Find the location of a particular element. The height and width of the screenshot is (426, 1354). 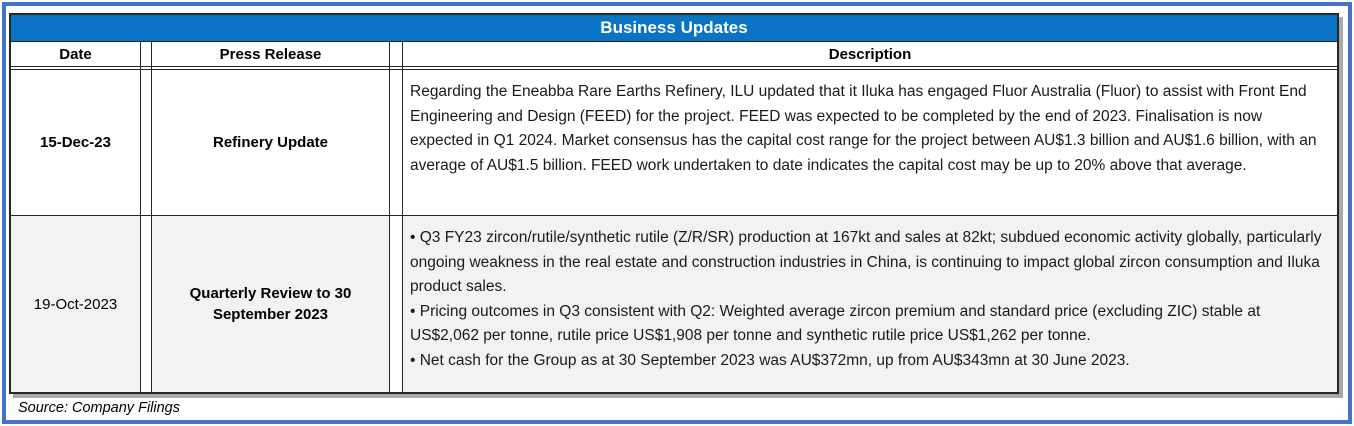

row2-date: 19-Oct-2023 is located at coordinates (76, 304).